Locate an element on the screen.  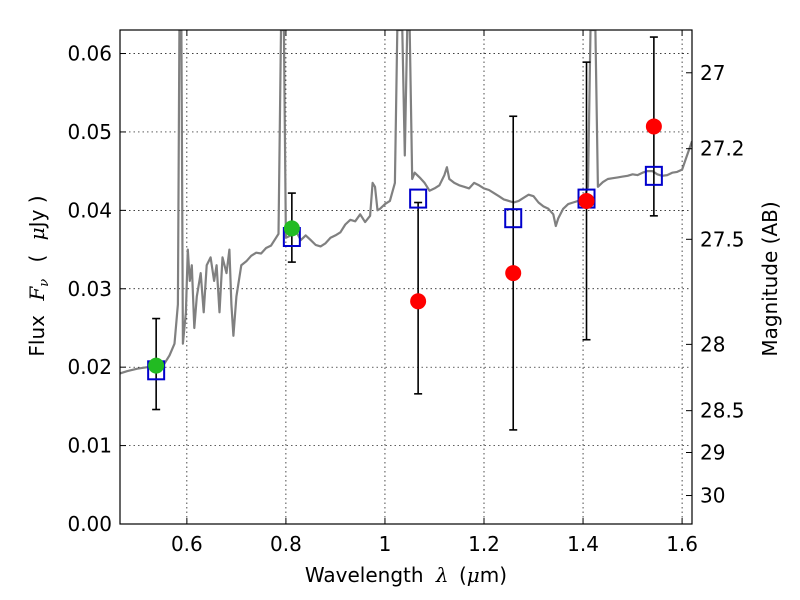
x-axis-label-unit-open: ( is located at coordinates (463, 575).